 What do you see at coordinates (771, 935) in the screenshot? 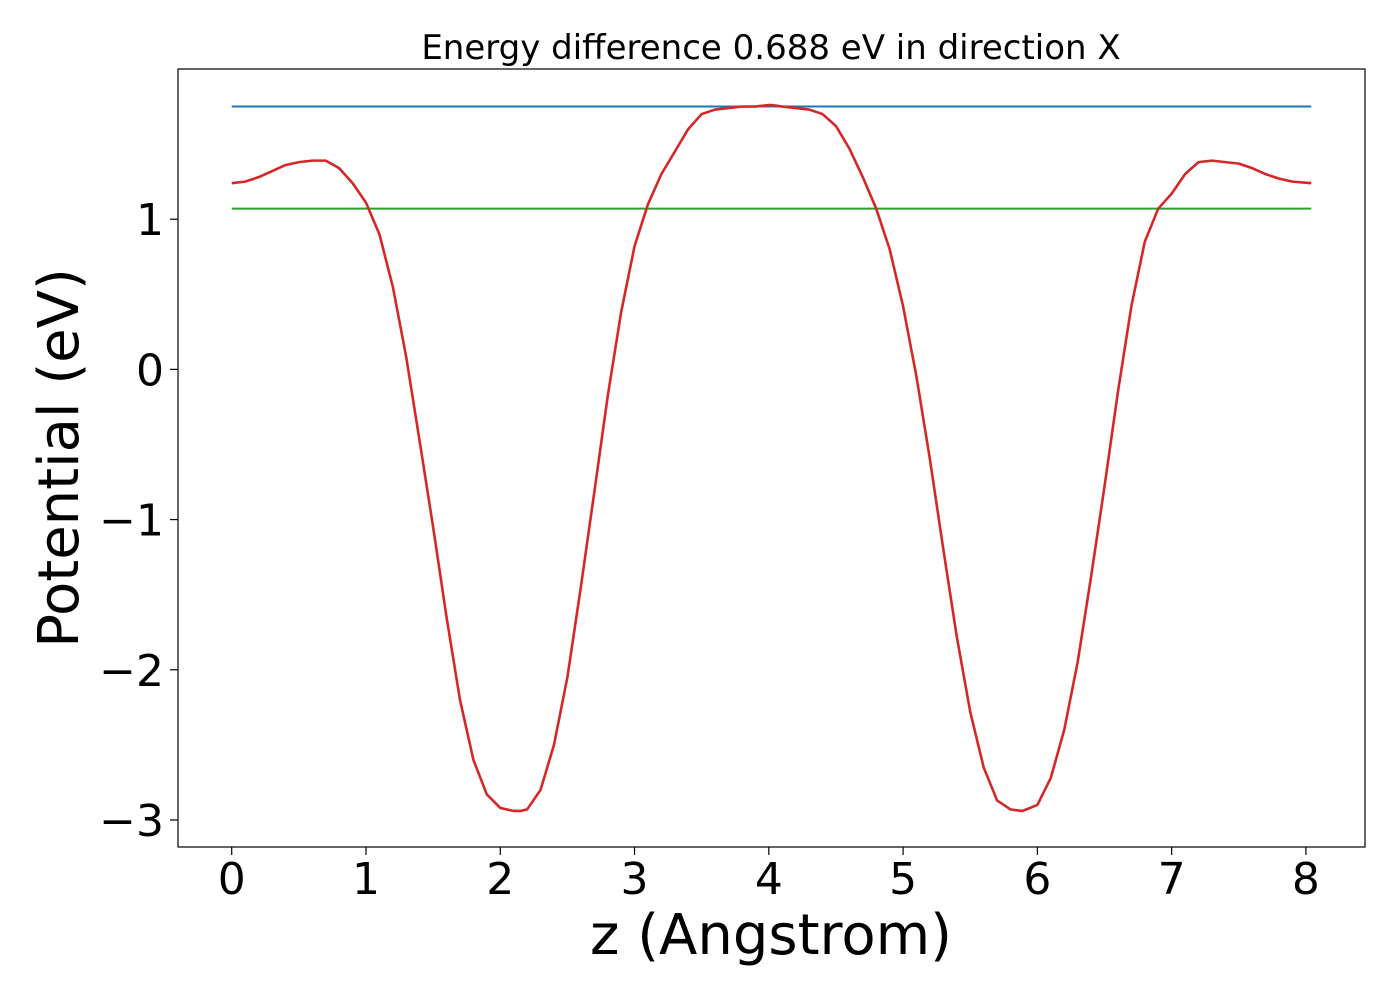
I see `x-axis-label: z (Angstrom)` at bounding box center [771, 935].